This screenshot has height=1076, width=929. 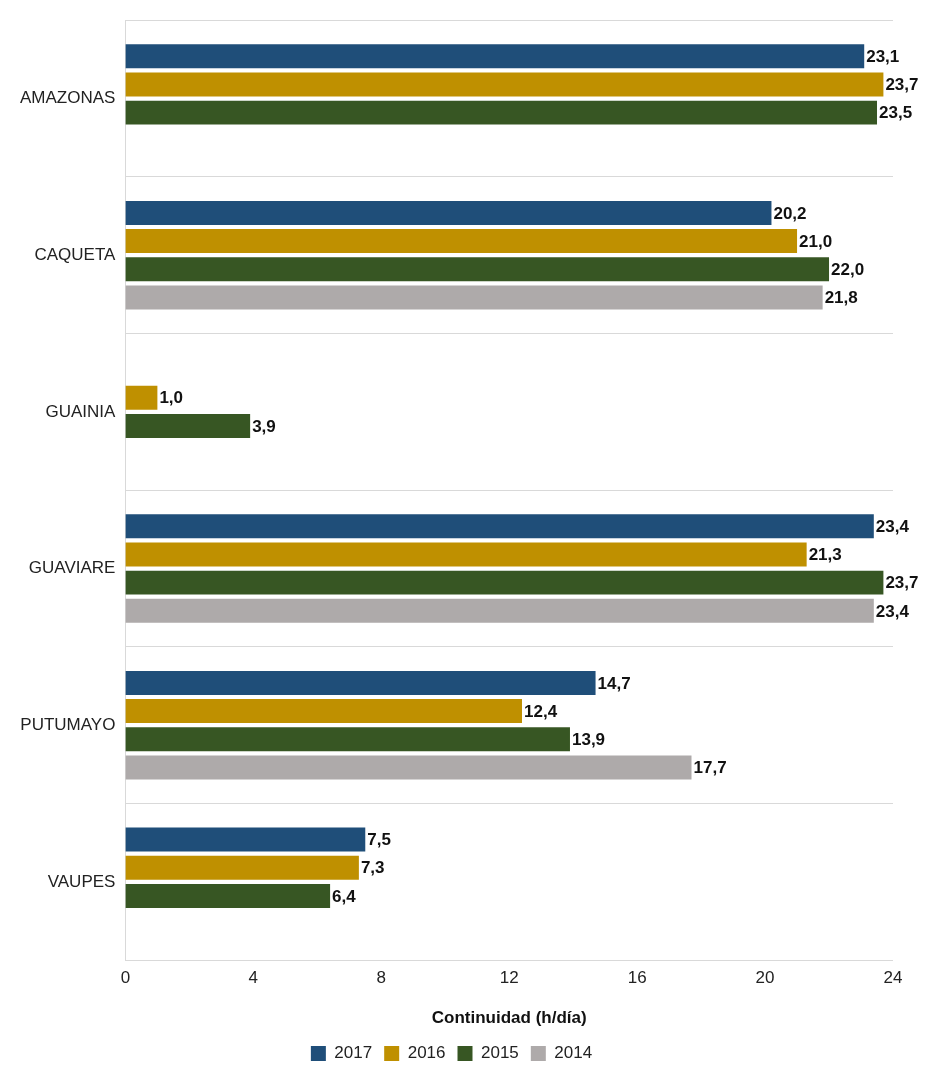 I want to click on data-label: 22,0, so click(x=848, y=269).